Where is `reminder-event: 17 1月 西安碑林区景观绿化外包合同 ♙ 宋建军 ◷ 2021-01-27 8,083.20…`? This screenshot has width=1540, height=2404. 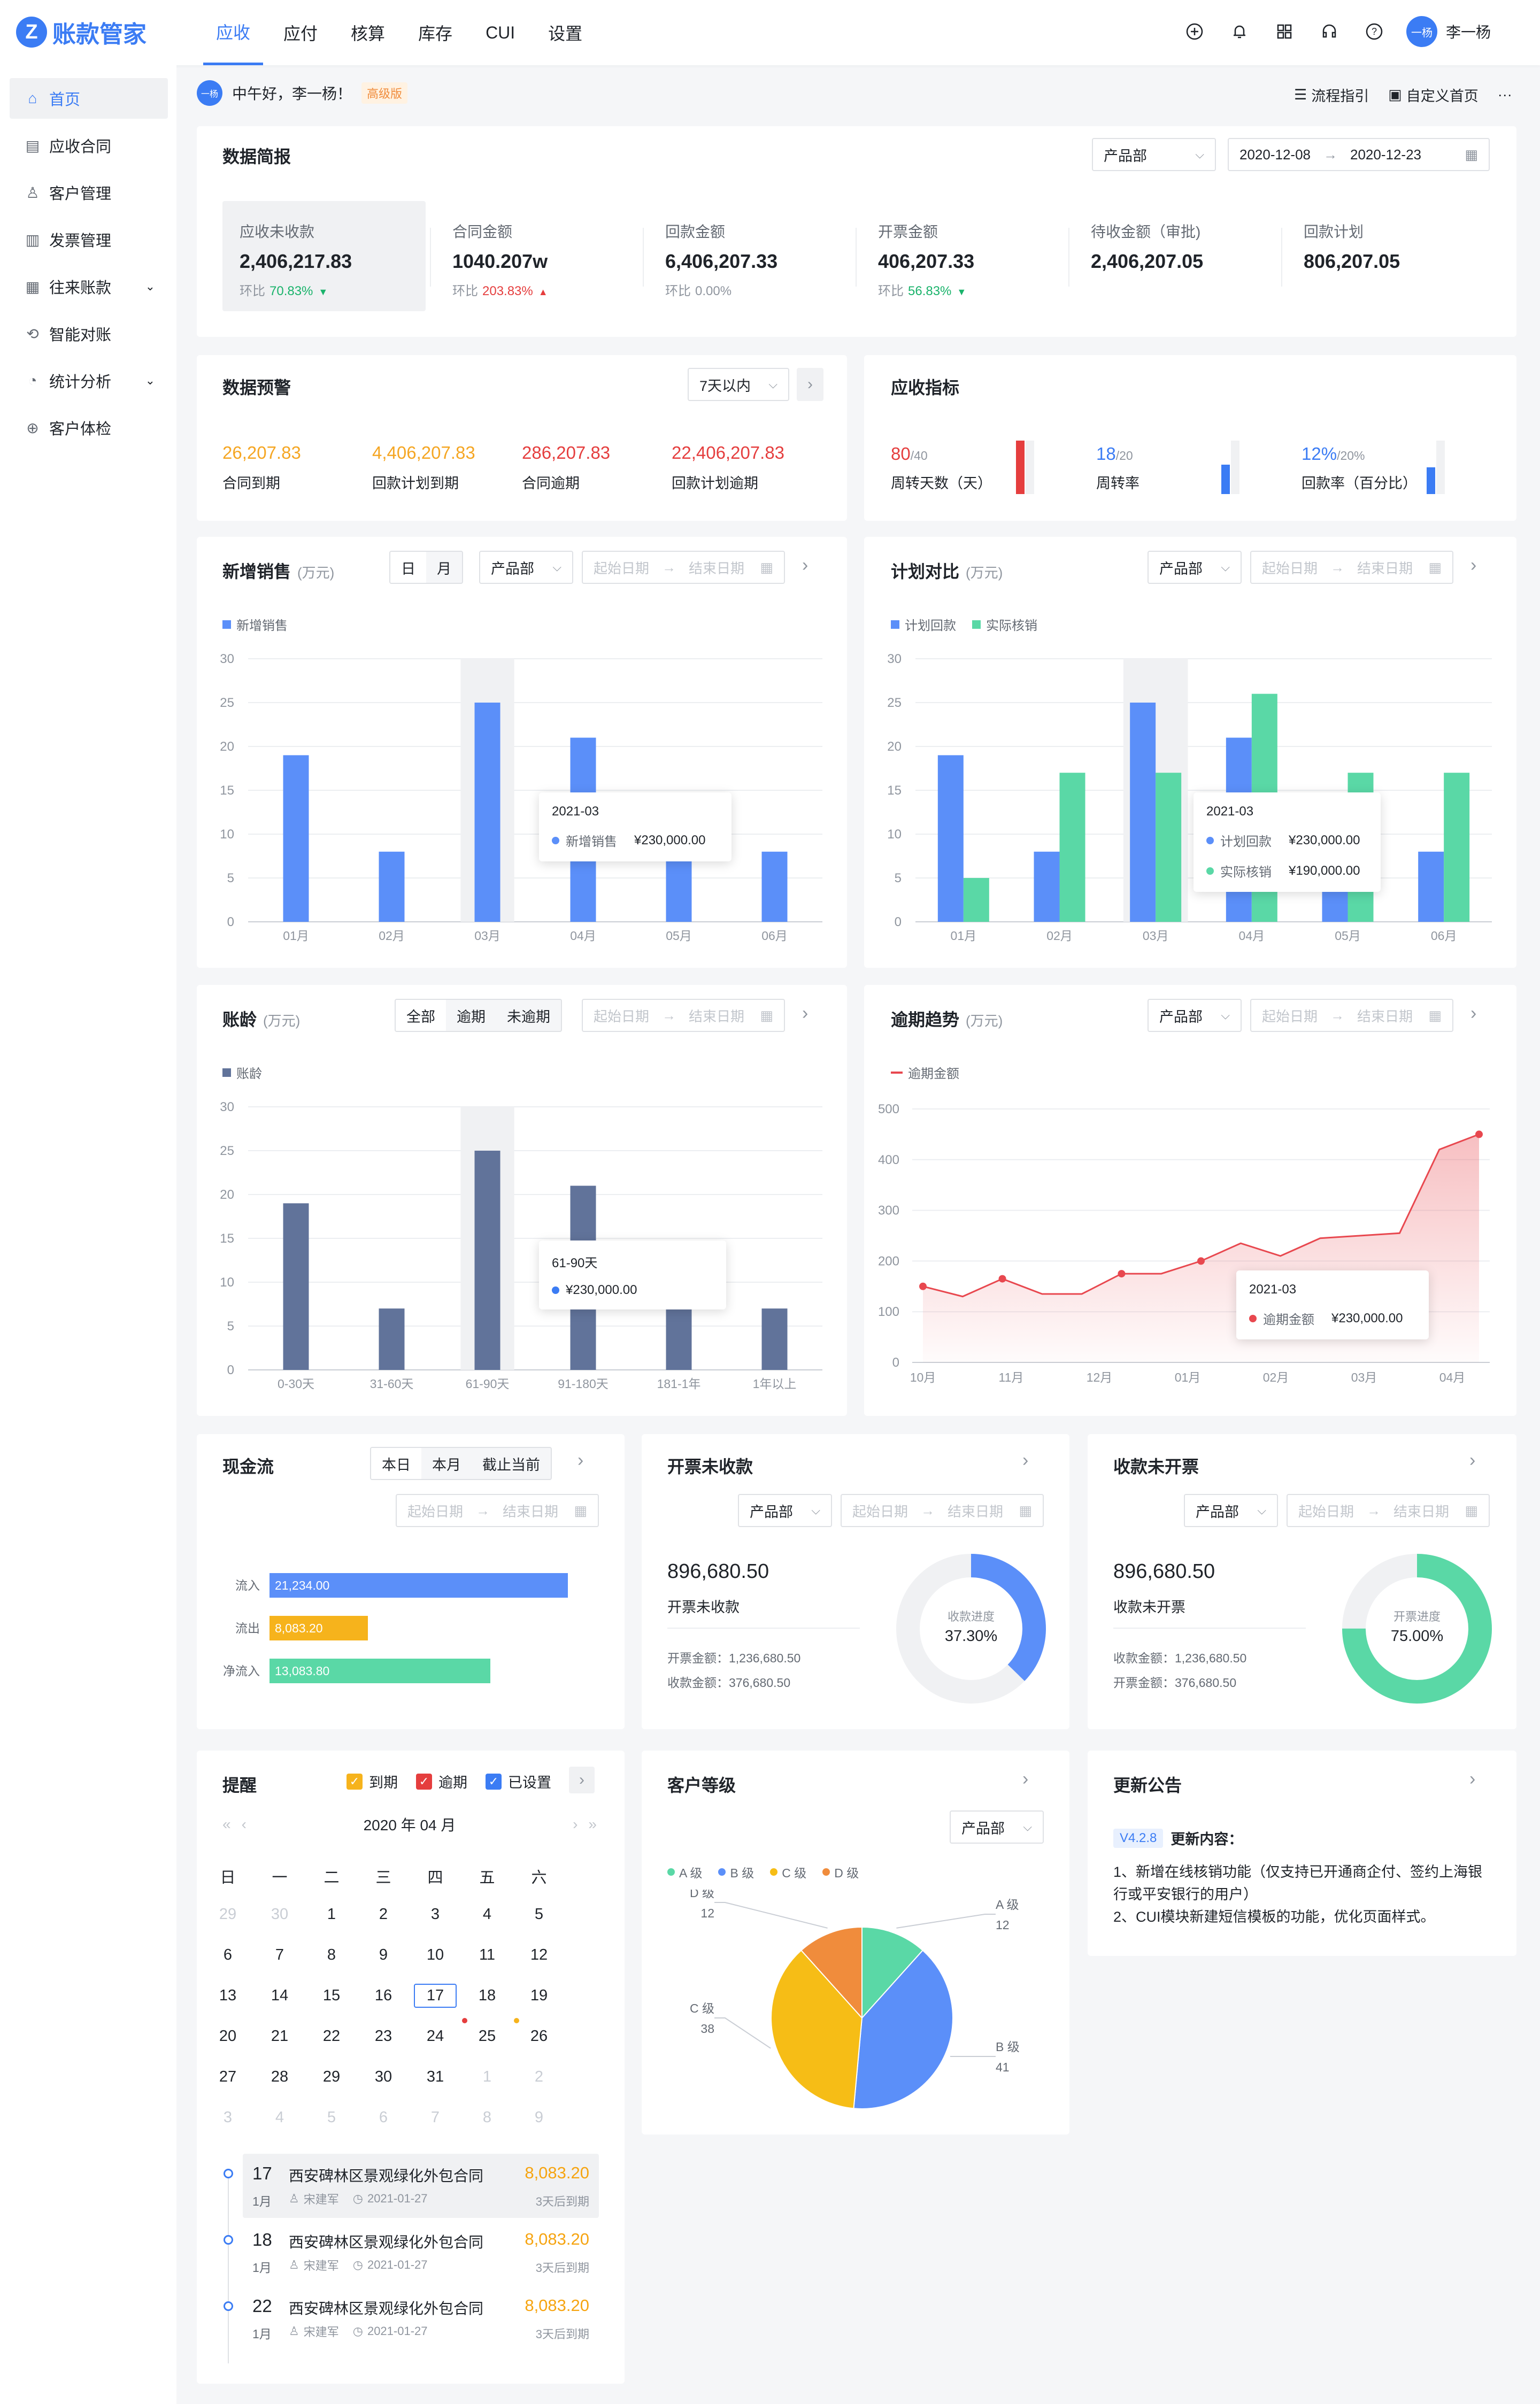 reminder-event: 17 1月 西安碑林区景观绿化外包合同 ♙ 宋建军 ◷ 2021-01-27 8,083.20… is located at coordinates (421, 2186).